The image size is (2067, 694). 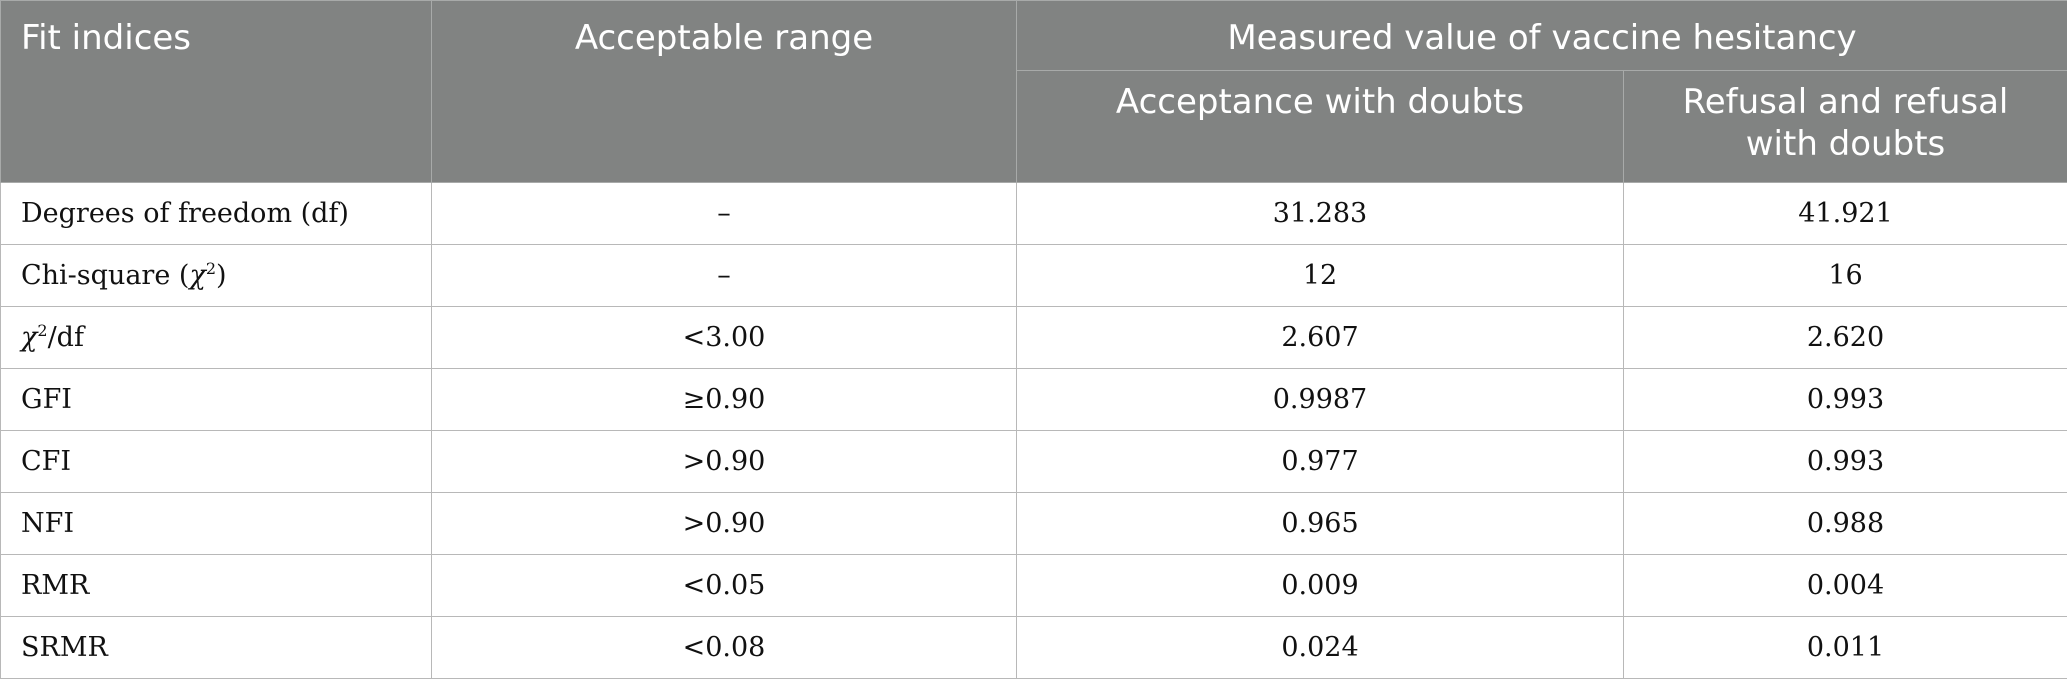 I want to click on cell-refusal-value: 16, so click(x=1845, y=275).